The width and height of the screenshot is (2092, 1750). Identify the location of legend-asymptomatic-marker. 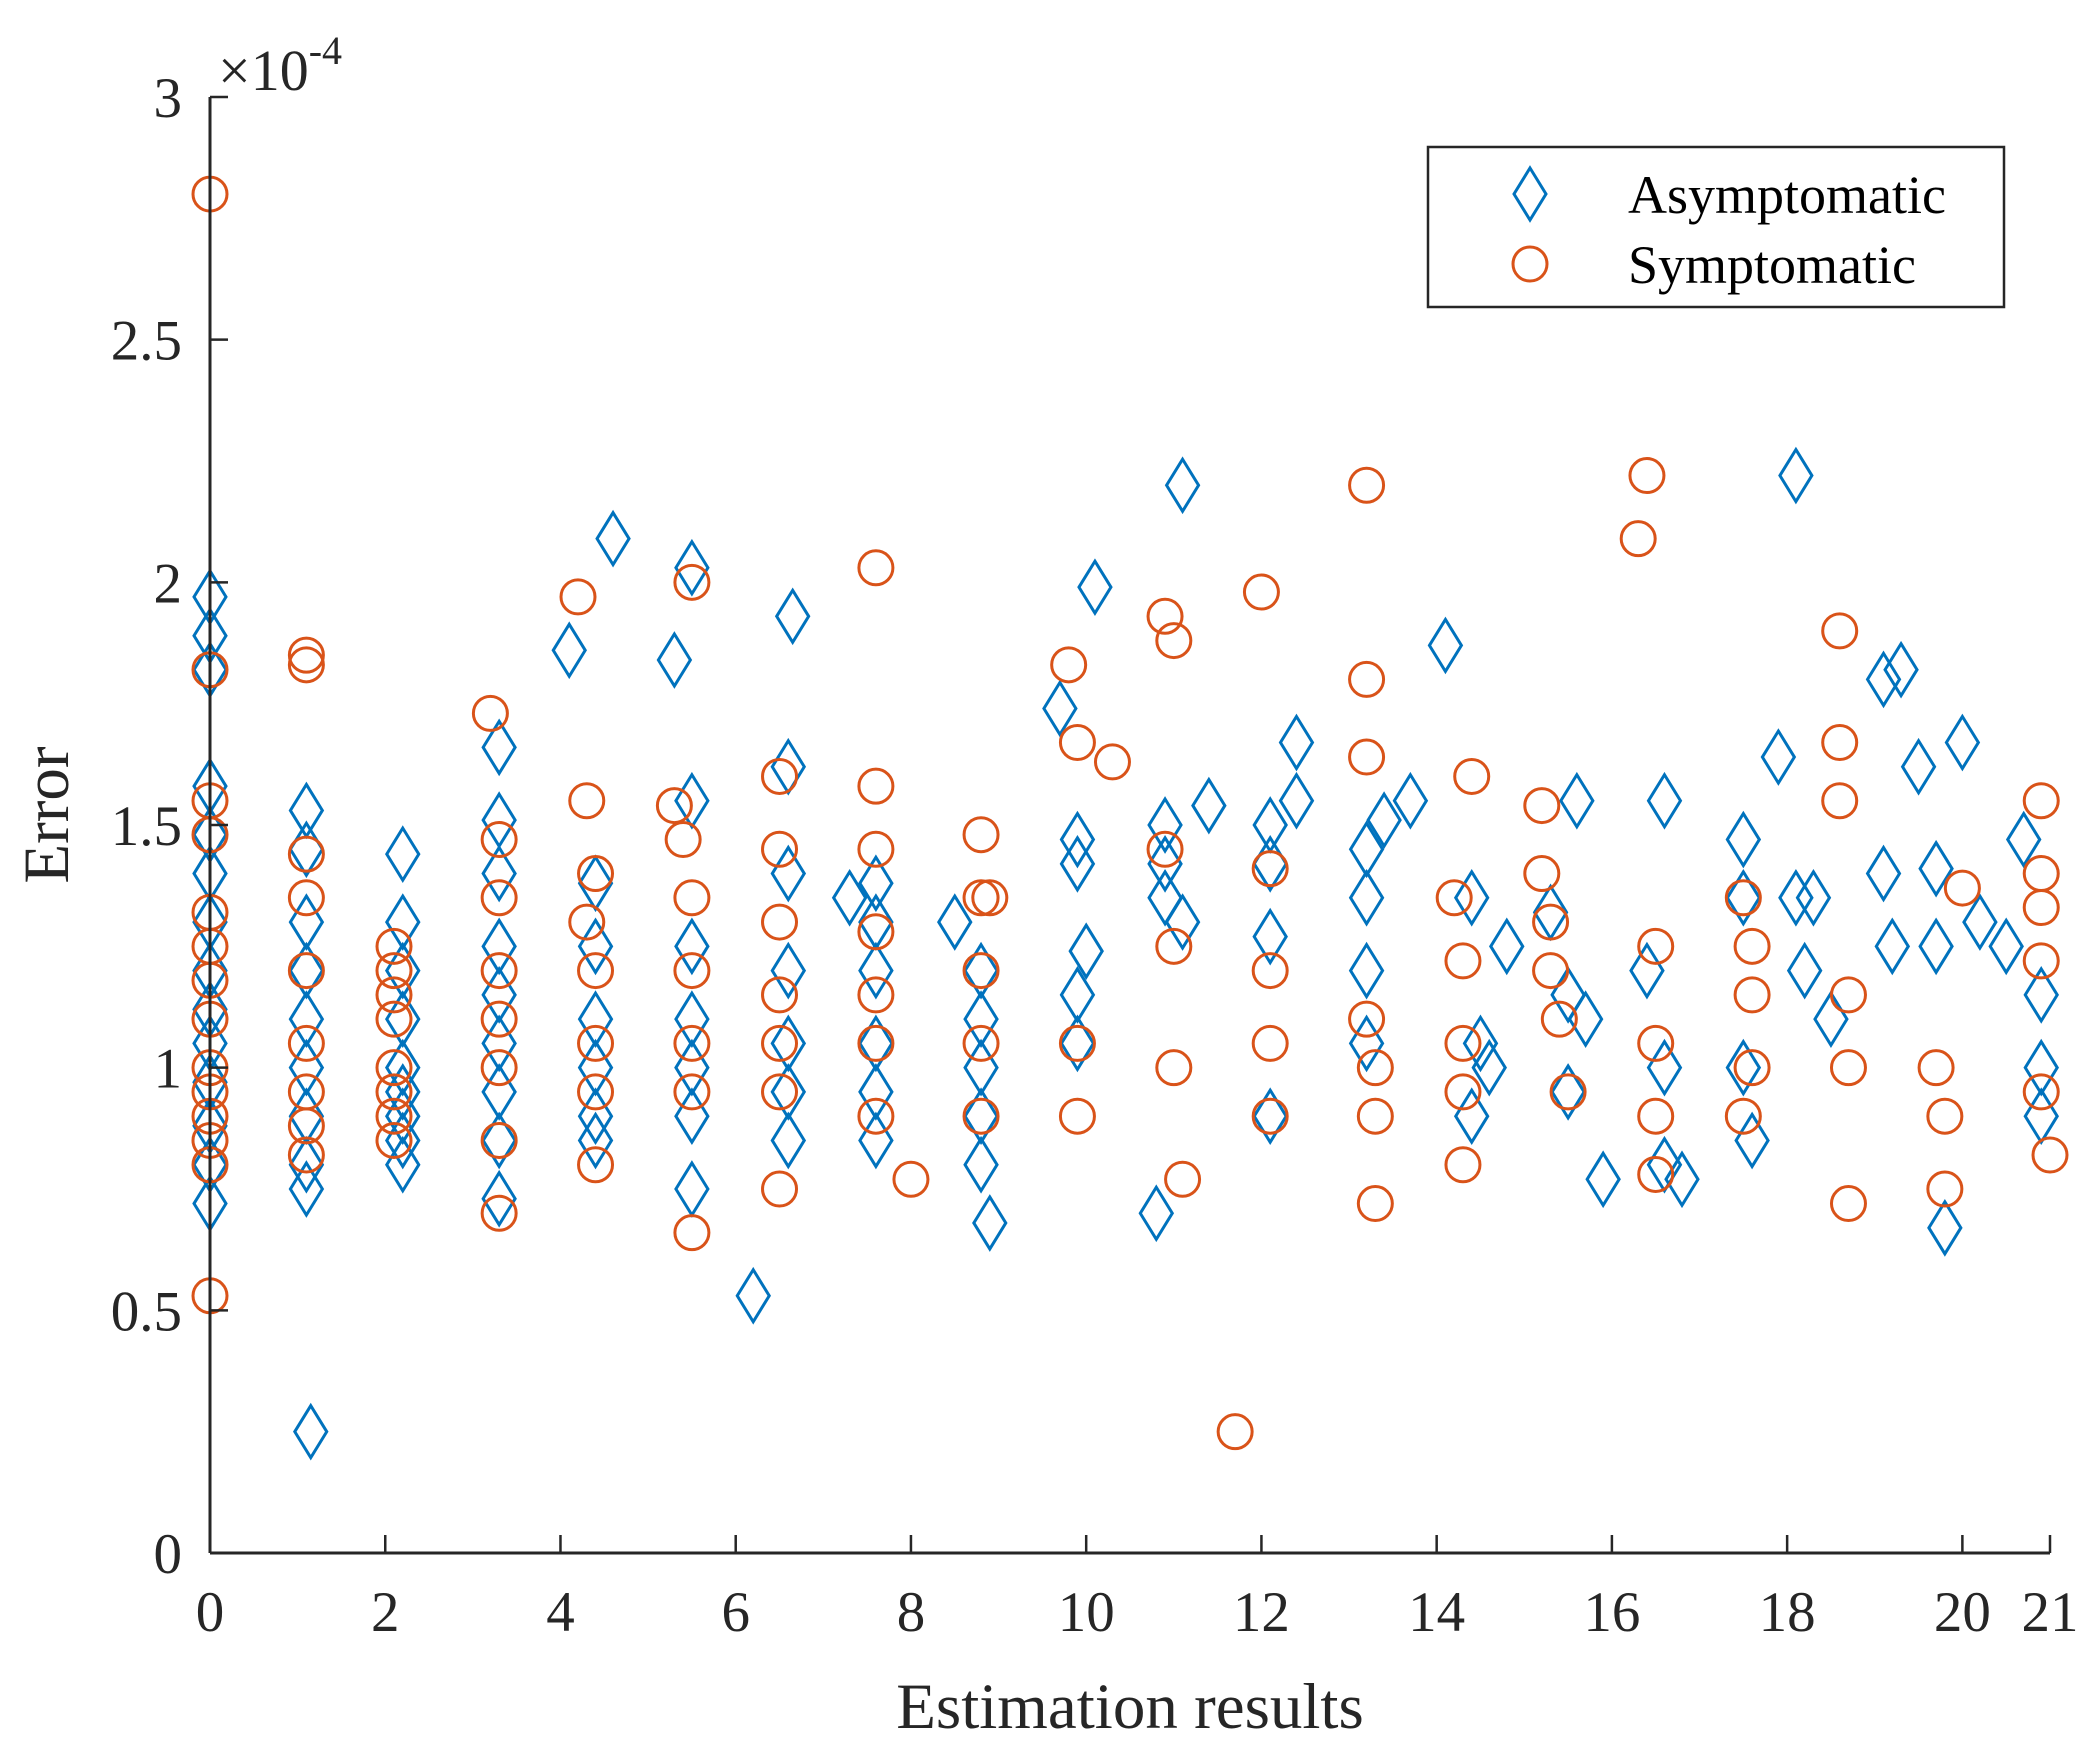
(1530, 194).